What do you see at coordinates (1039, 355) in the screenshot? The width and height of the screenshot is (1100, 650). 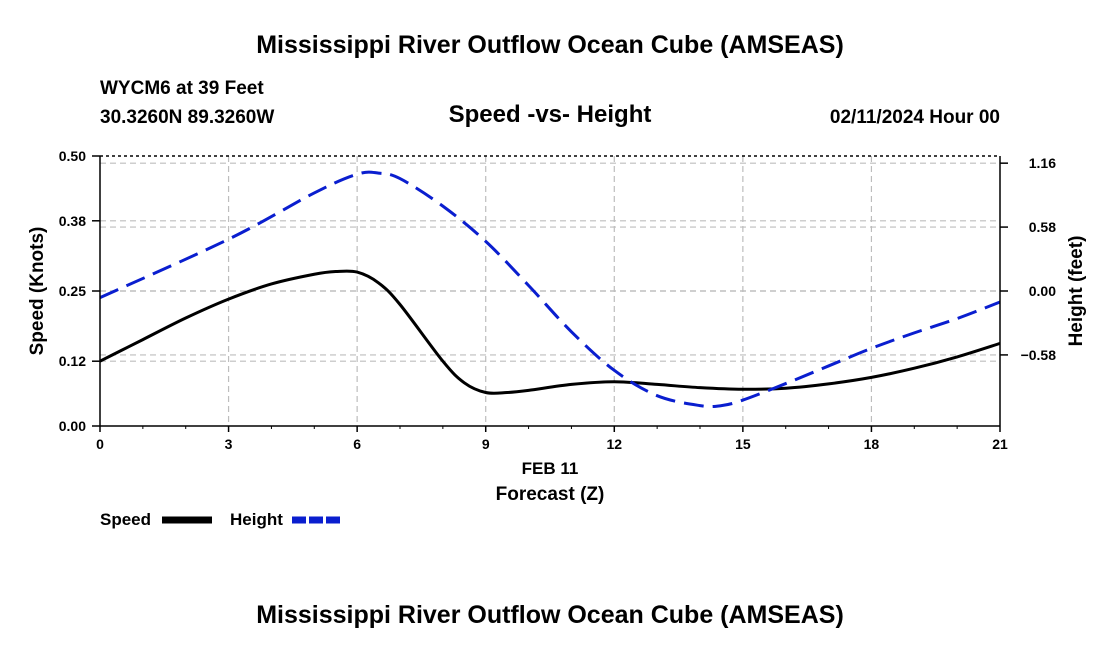 I see `y-right-tick-label: −0.58` at bounding box center [1039, 355].